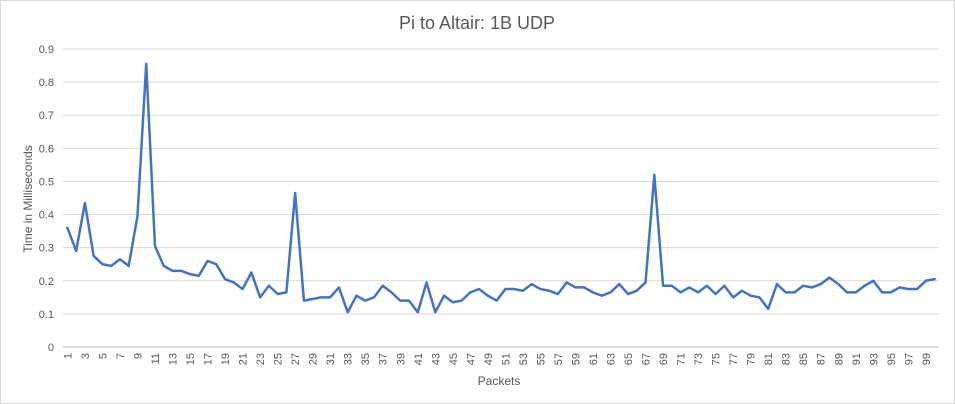 The height and width of the screenshot is (404, 955). I want to click on x-axis-title: Packets, so click(499, 381).